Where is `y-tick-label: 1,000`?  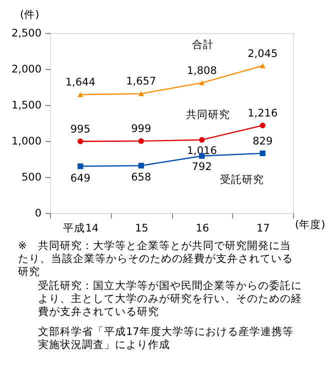
y-tick-label: 1,000 is located at coordinates (26, 142).